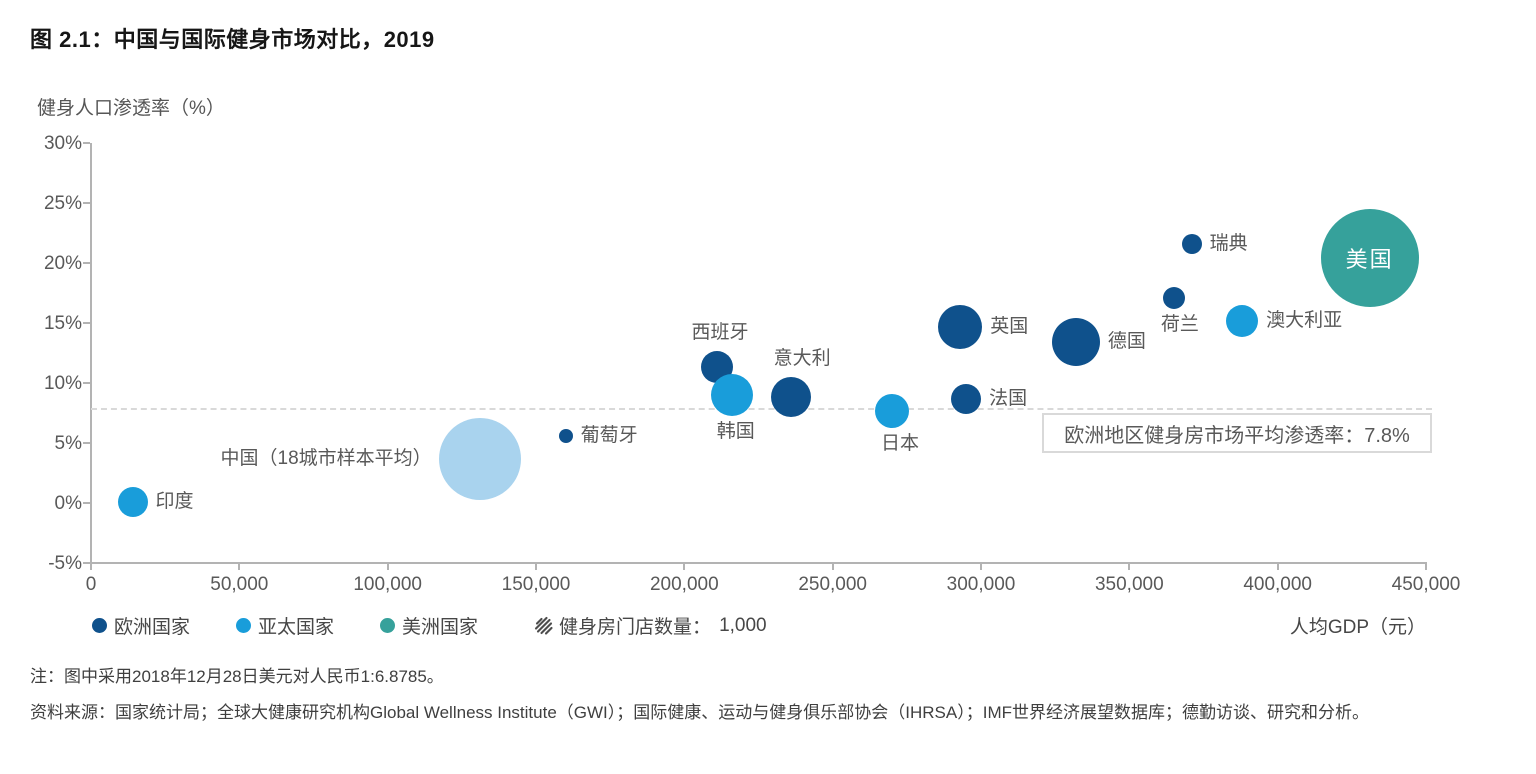 This screenshot has height=774, width=1536. I want to click on bubble-size-legend-label: 健身房门店数量：, so click(635, 627).